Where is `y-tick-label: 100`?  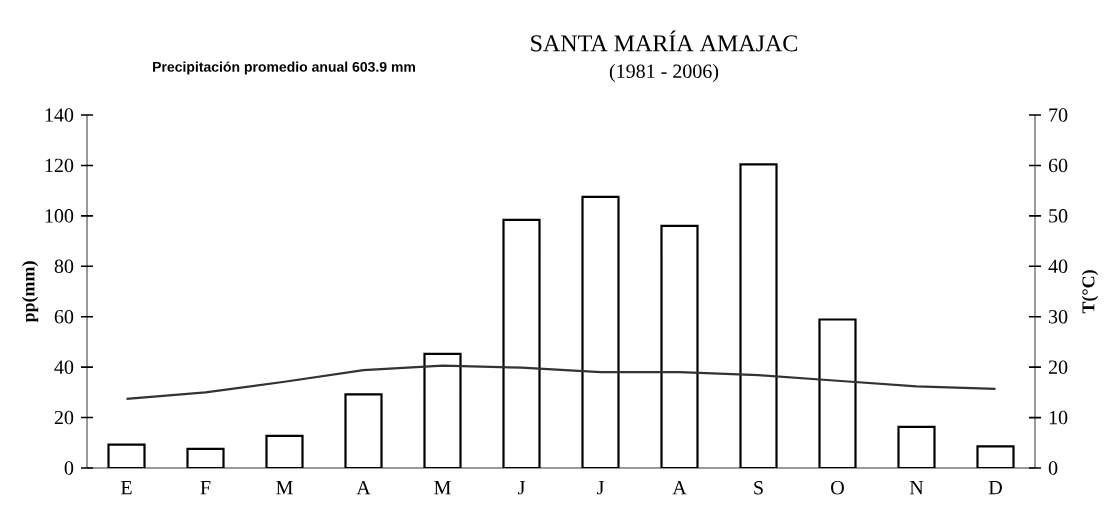
y-tick-label: 100 is located at coordinates (59, 216).